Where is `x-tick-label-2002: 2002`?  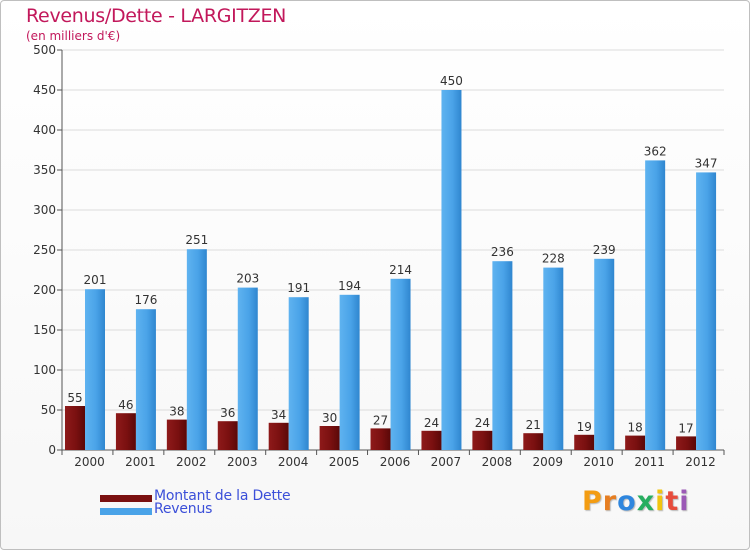 x-tick-label-2002: 2002 is located at coordinates (191, 462).